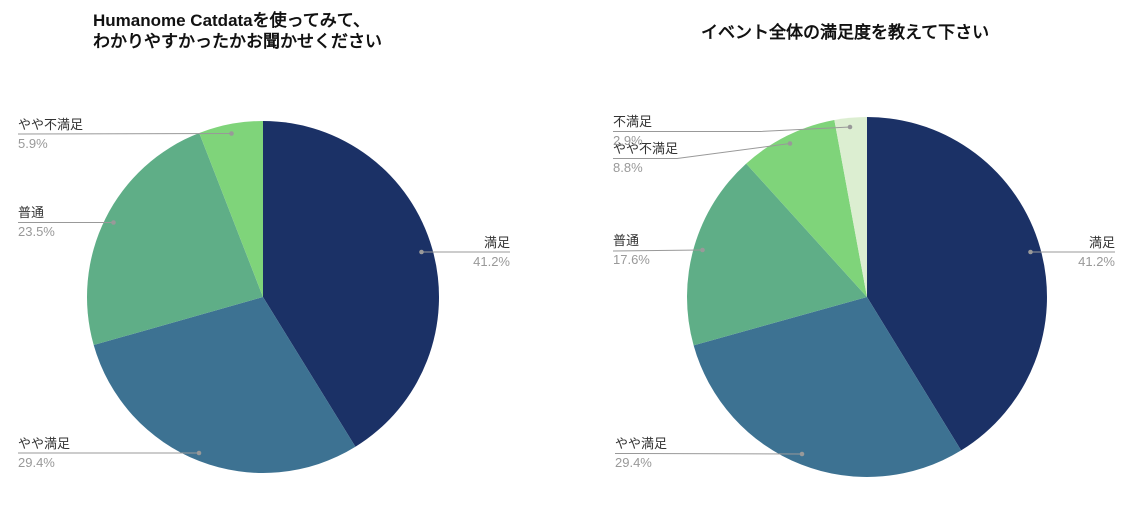 The width and height of the screenshot is (1133, 510). Describe the element at coordinates (633, 121) in the screenshot. I see `right-label-fumanzoku-name: 不満足` at that location.